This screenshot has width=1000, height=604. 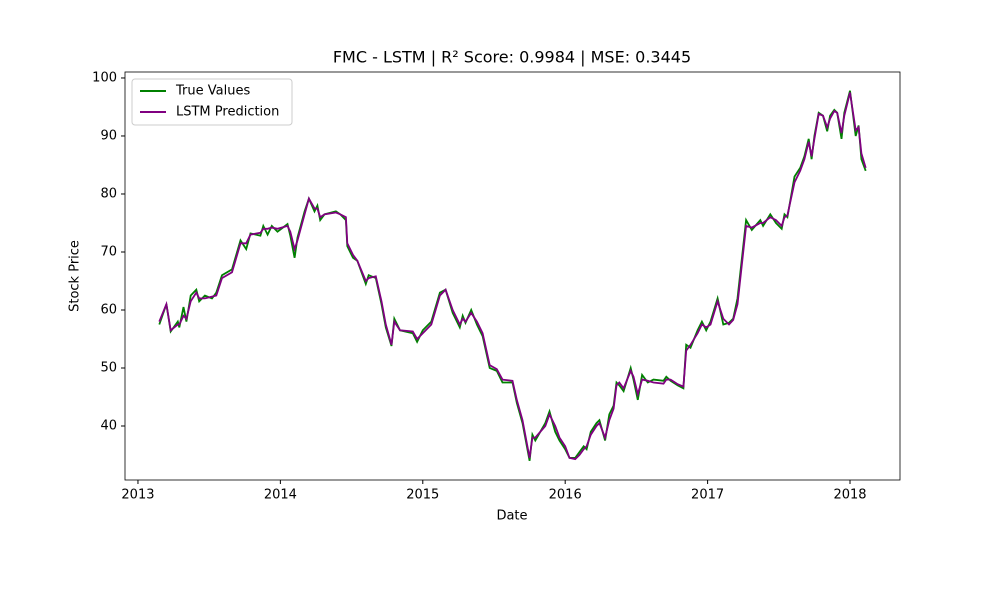 What do you see at coordinates (212, 102) in the screenshot?
I see `legend-box` at bounding box center [212, 102].